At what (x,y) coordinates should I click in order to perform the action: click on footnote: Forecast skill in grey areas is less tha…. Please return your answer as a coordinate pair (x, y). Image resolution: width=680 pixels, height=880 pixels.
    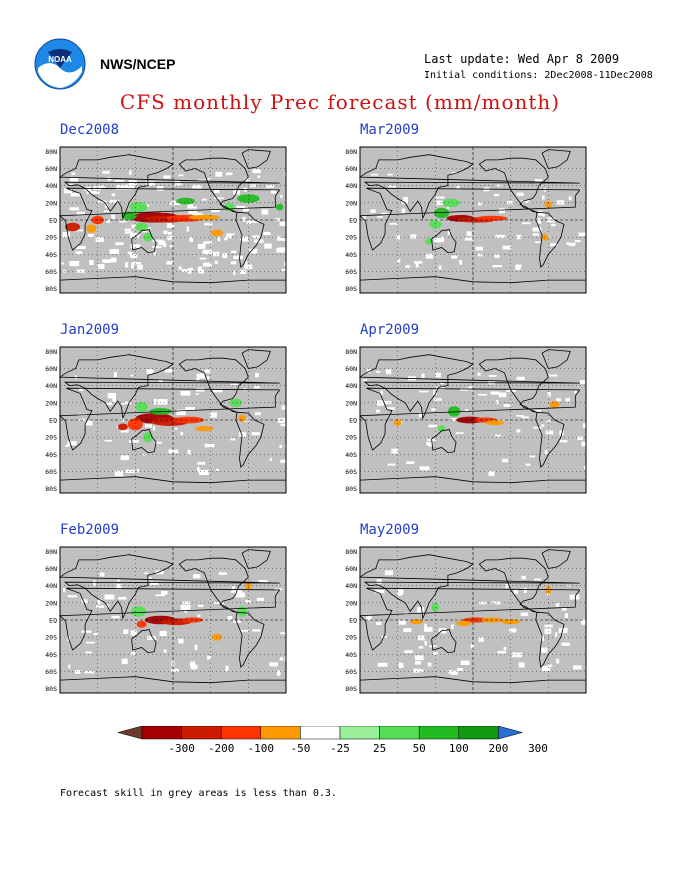
    Looking at the image, I should click on (198, 793).